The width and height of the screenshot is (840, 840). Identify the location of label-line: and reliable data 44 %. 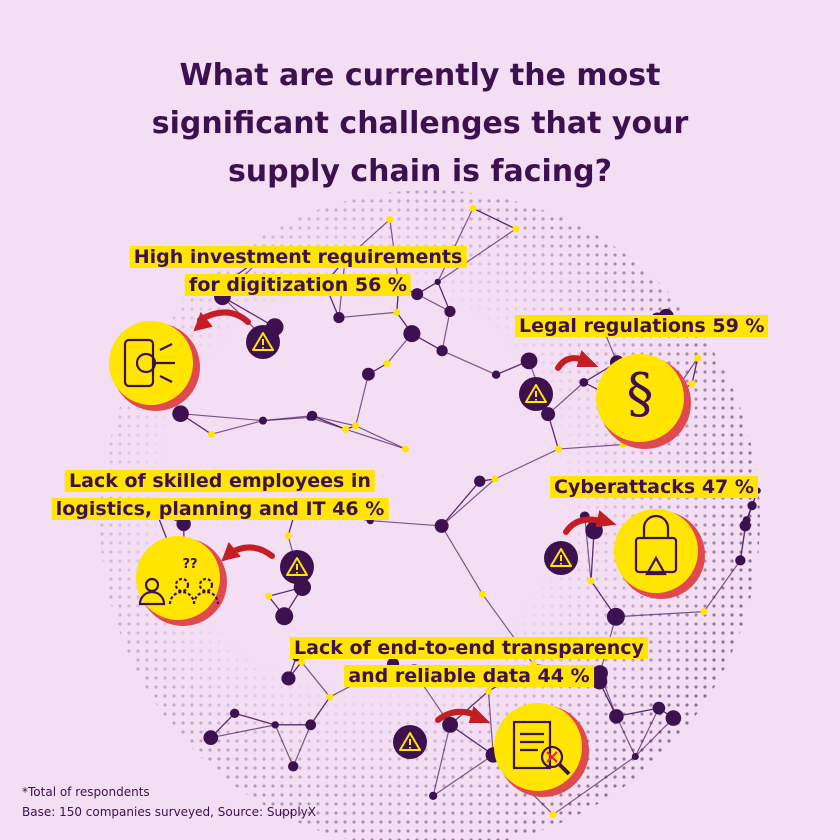
(469, 676).